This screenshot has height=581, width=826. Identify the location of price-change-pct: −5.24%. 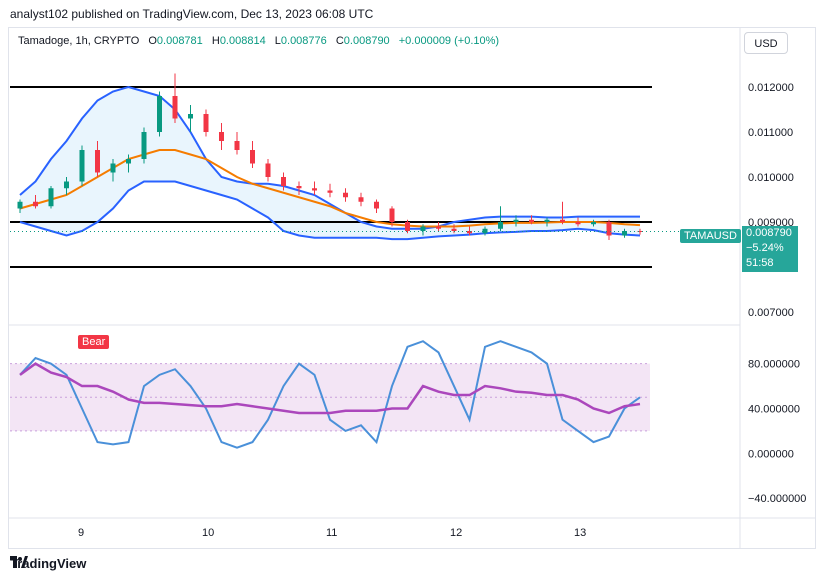
(765, 248).